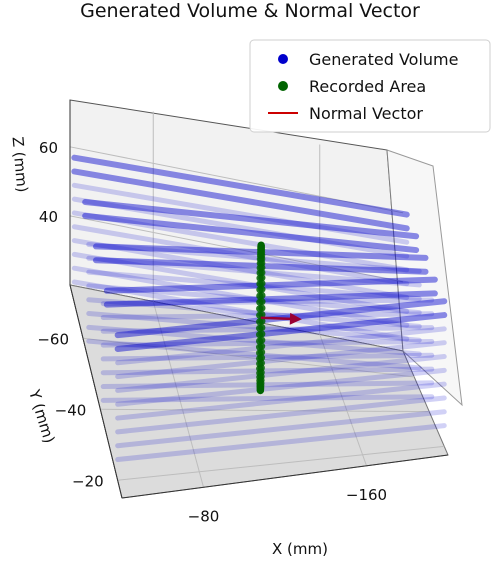  What do you see at coordinates (42, 416) in the screenshot?
I see `y-axis-label: Y (mm)` at bounding box center [42, 416].